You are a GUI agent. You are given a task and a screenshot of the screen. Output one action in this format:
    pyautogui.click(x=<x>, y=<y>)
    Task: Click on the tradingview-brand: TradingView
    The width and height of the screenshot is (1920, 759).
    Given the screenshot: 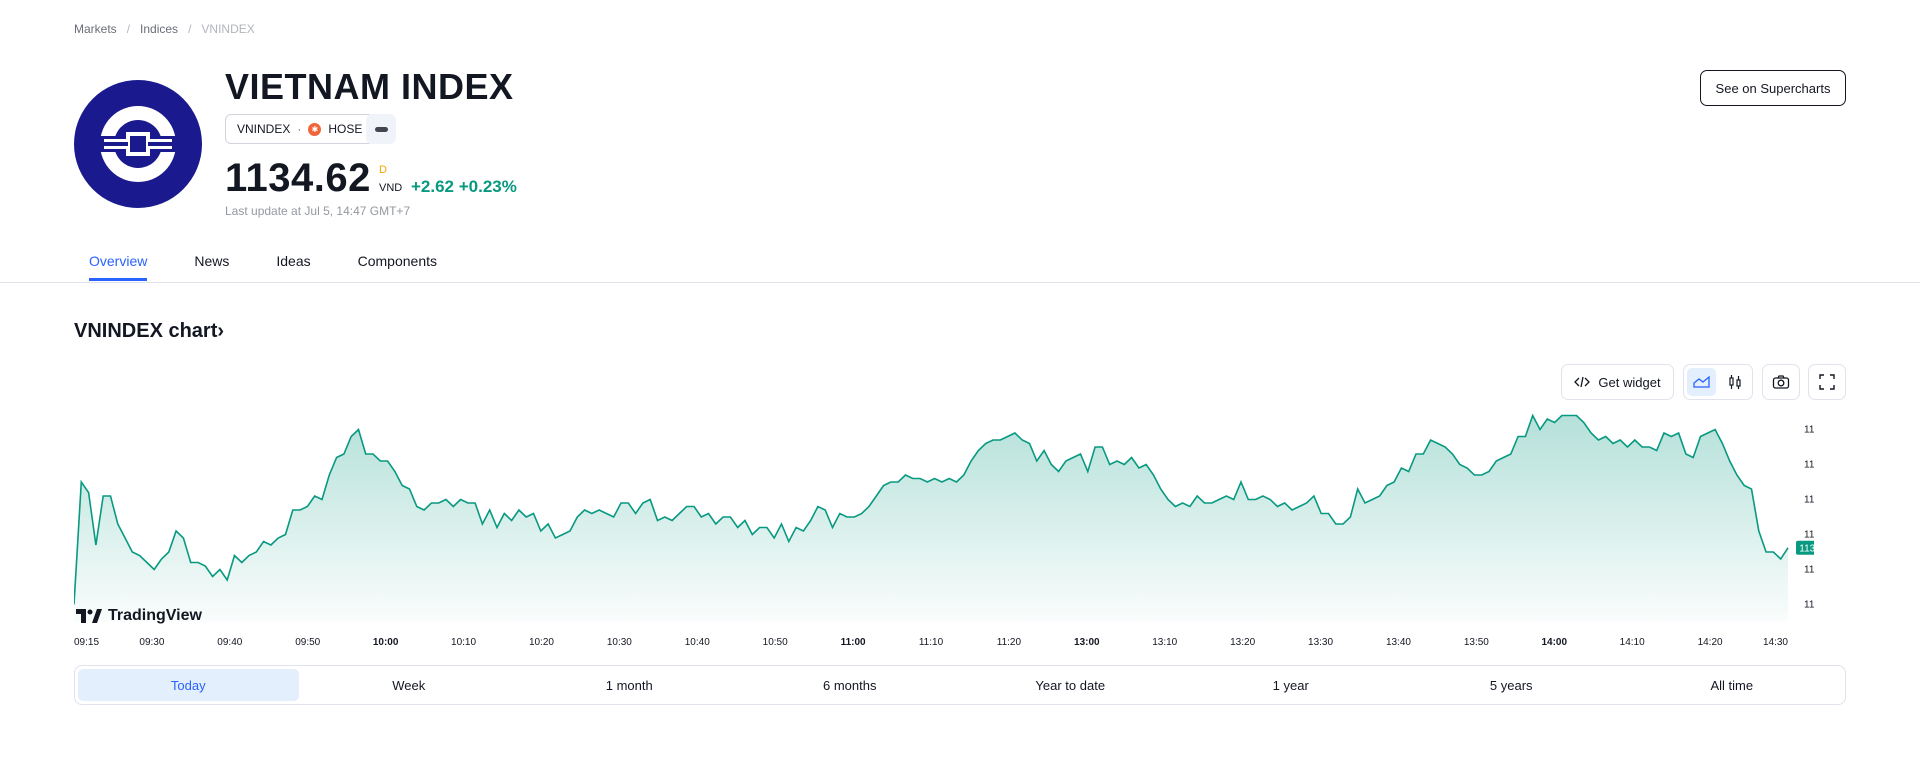 What is the action you would take?
    pyautogui.click(x=139, y=616)
    